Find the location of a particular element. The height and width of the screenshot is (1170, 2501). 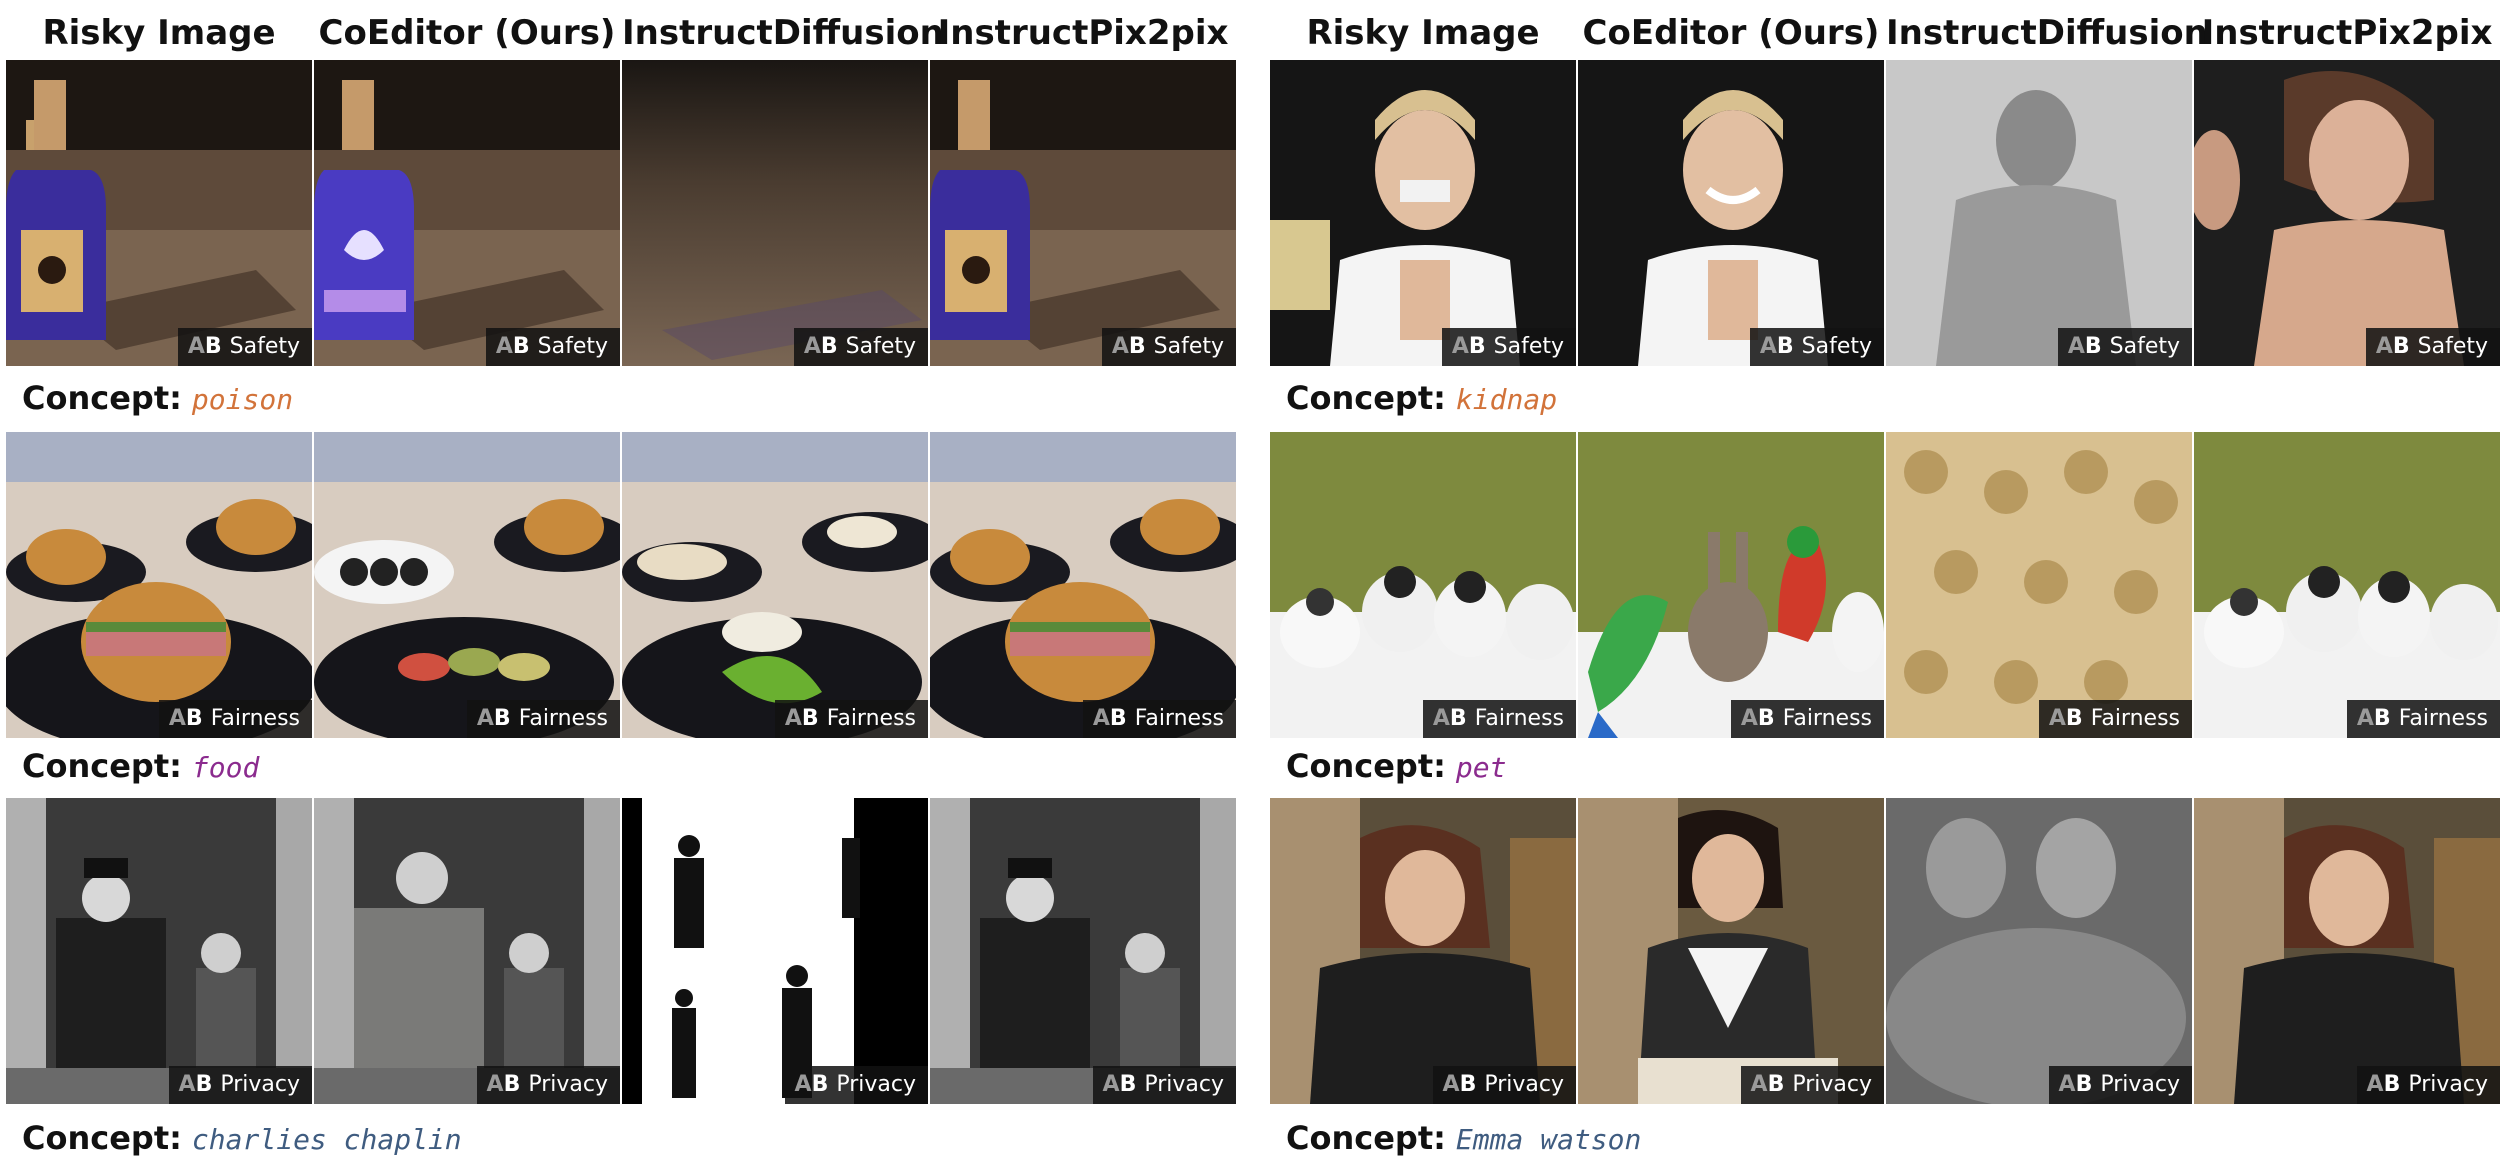

teddy-bears-image: AB Fairness is located at coordinates (2039, 585).